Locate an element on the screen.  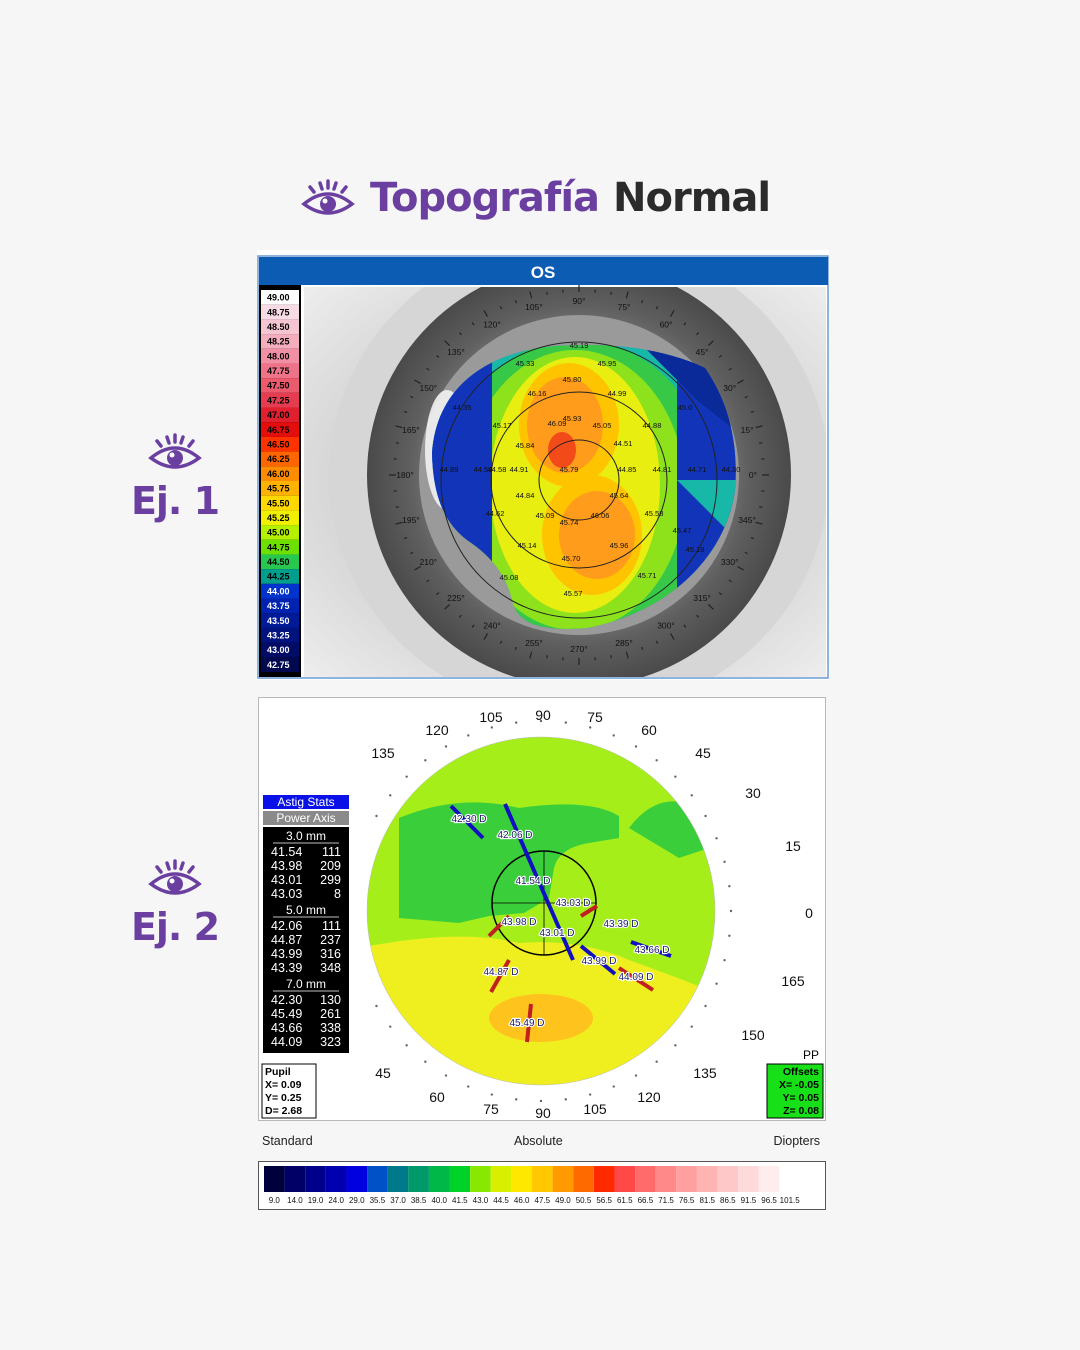
map2-angle-label: 105 is located at coordinates (491, 717).